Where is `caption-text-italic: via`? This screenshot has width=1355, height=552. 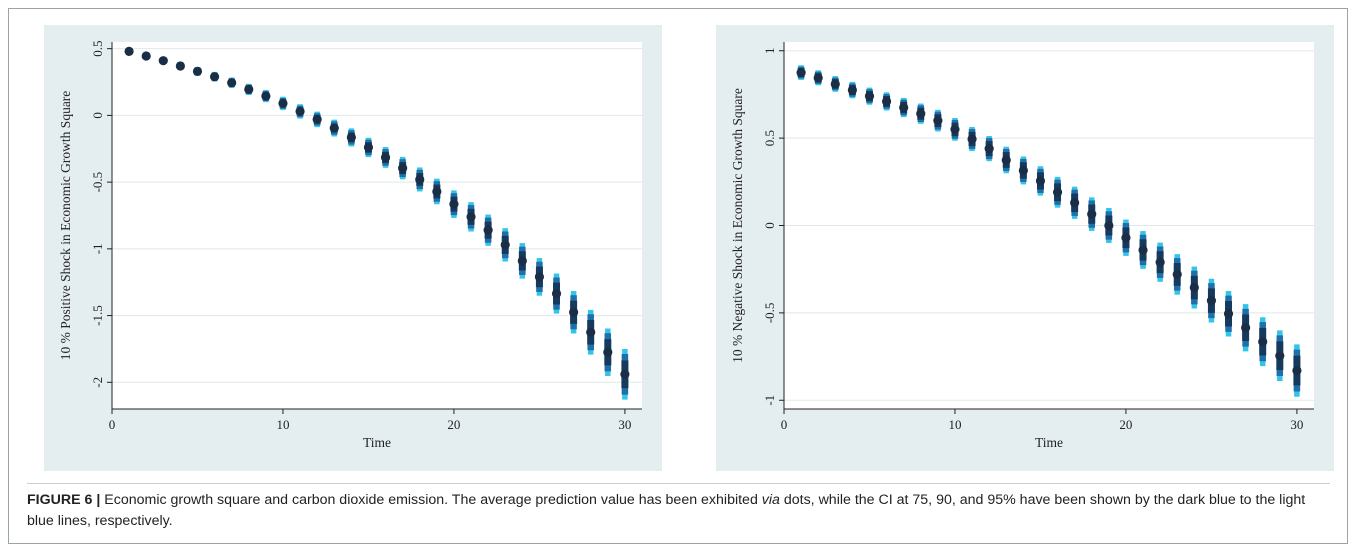
caption-text-italic: via is located at coordinates (770, 500).